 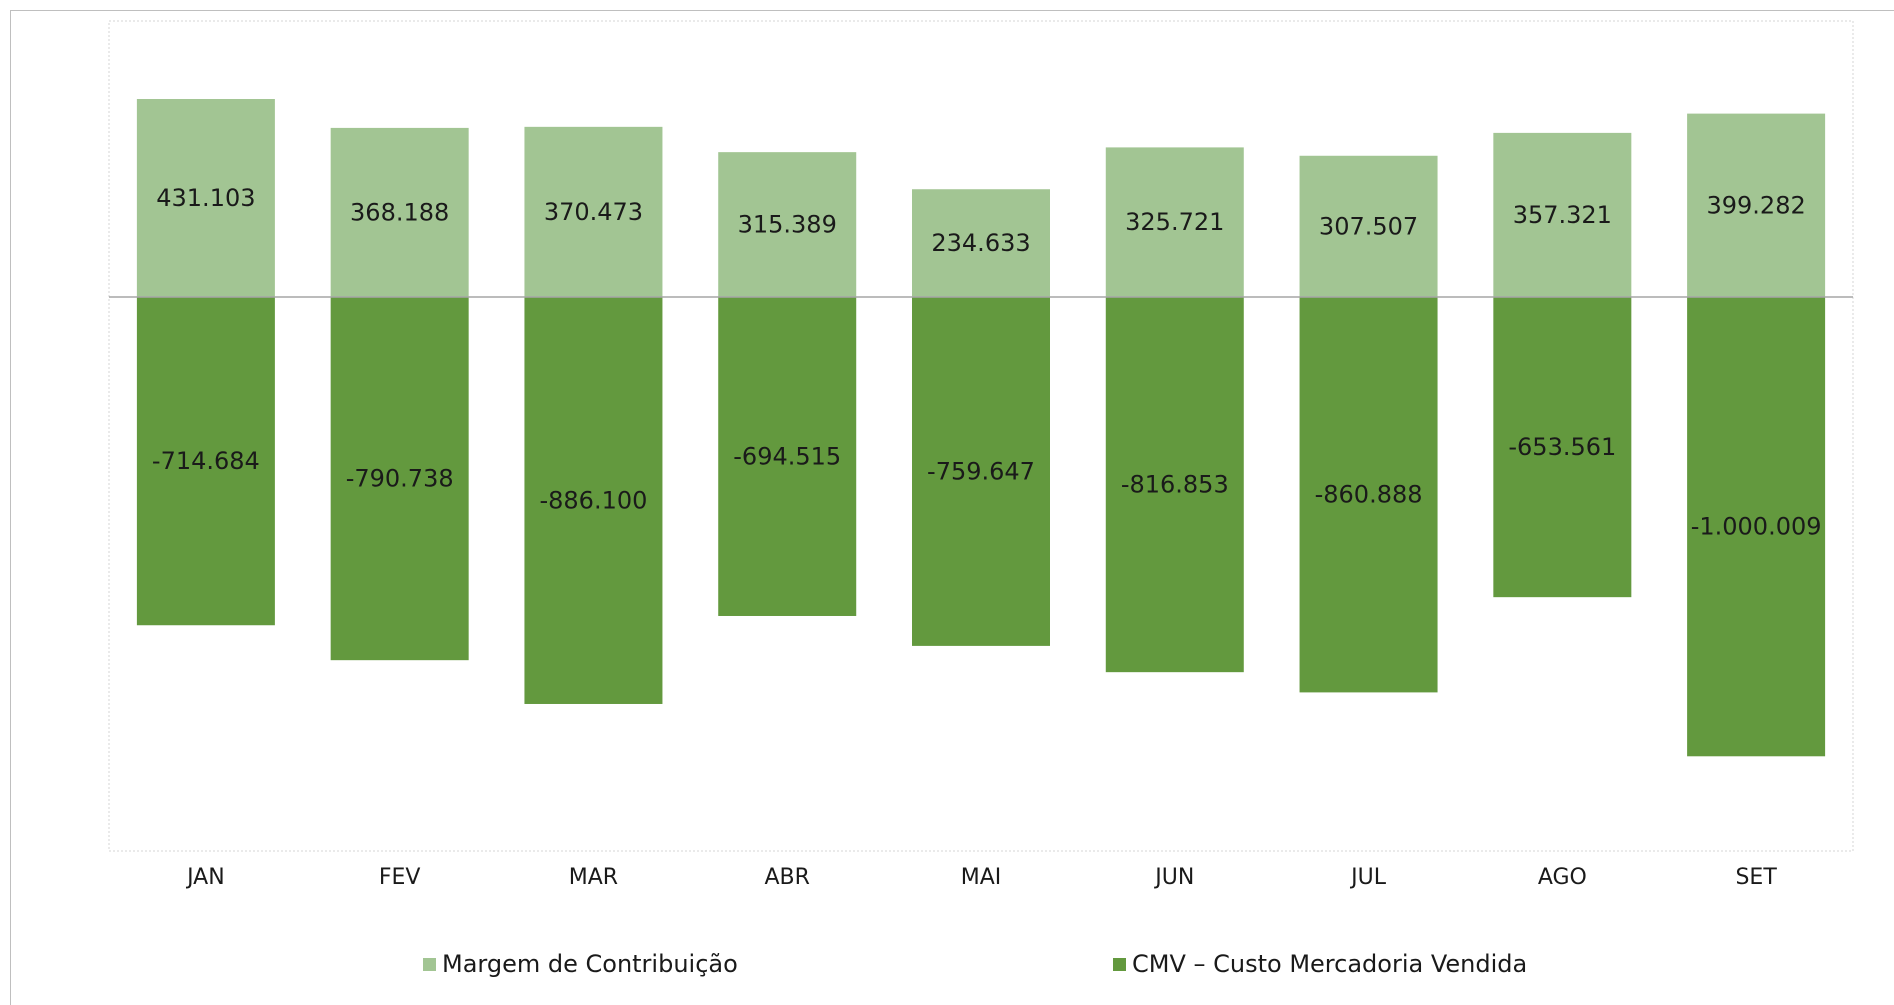 I want to click on data-label-margem-set: 399.282, so click(x=1755, y=205).